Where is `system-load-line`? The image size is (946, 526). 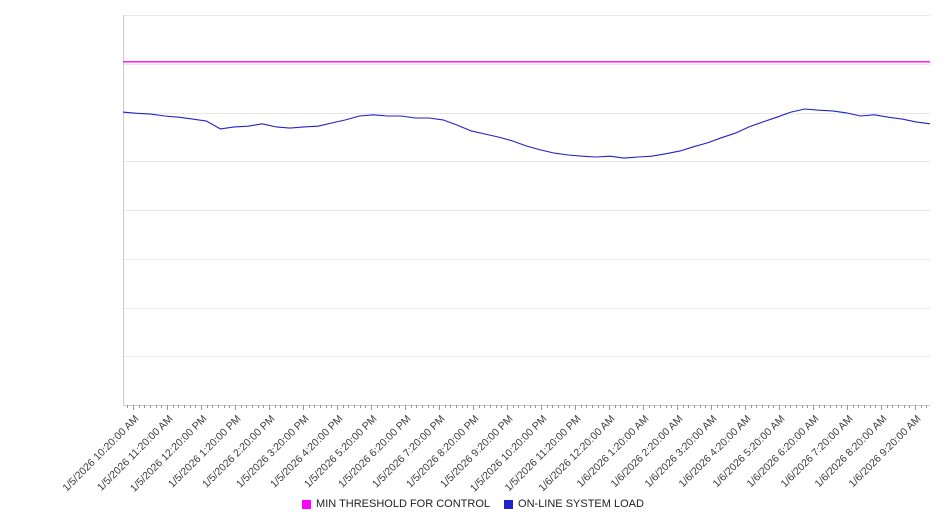 system-load-line is located at coordinates (526, 133).